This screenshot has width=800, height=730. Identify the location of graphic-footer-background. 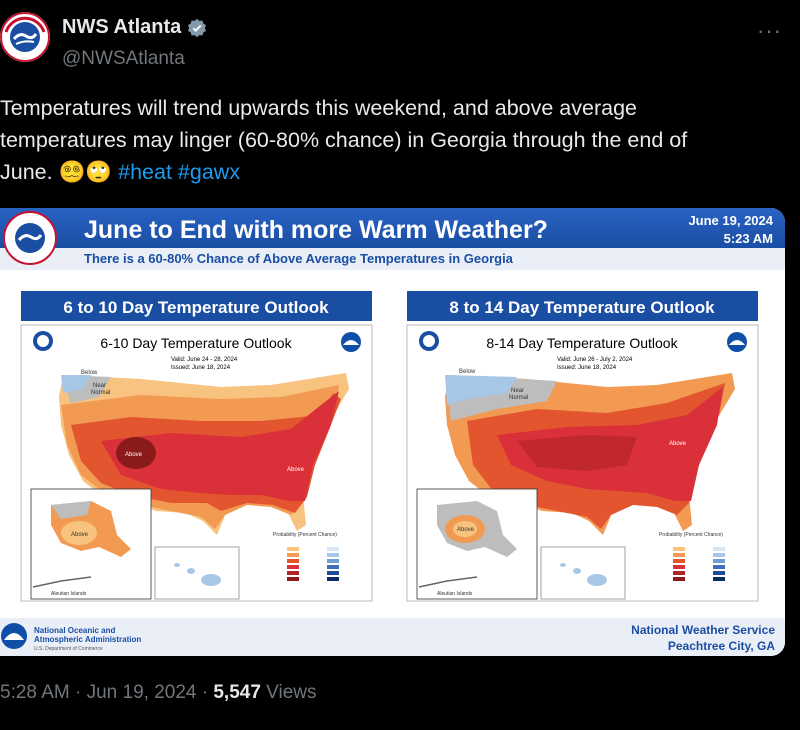
(392, 637).